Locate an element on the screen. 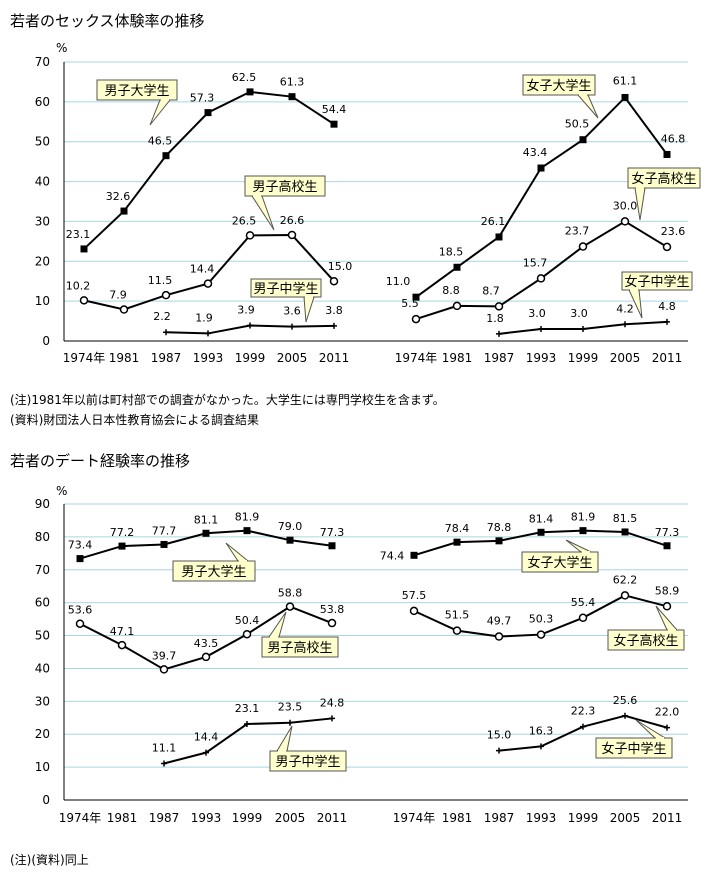 The image size is (723, 875). chart1-data-label: 23.6 is located at coordinates (673, 231).